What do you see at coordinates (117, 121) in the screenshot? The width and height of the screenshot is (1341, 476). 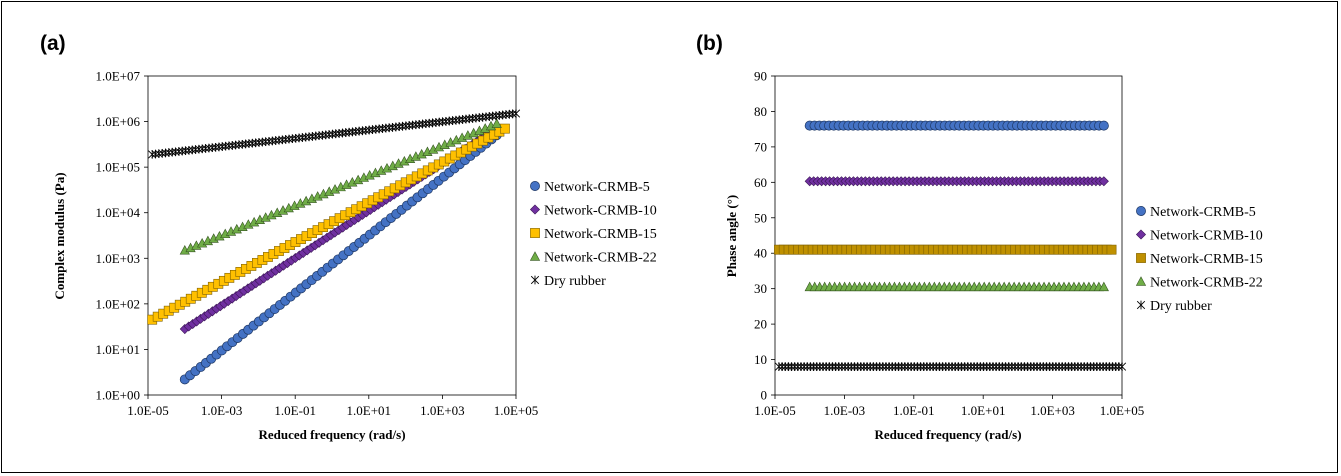 I see `y-tick-label: 1.0E+06` at bounding box center [117, 121].